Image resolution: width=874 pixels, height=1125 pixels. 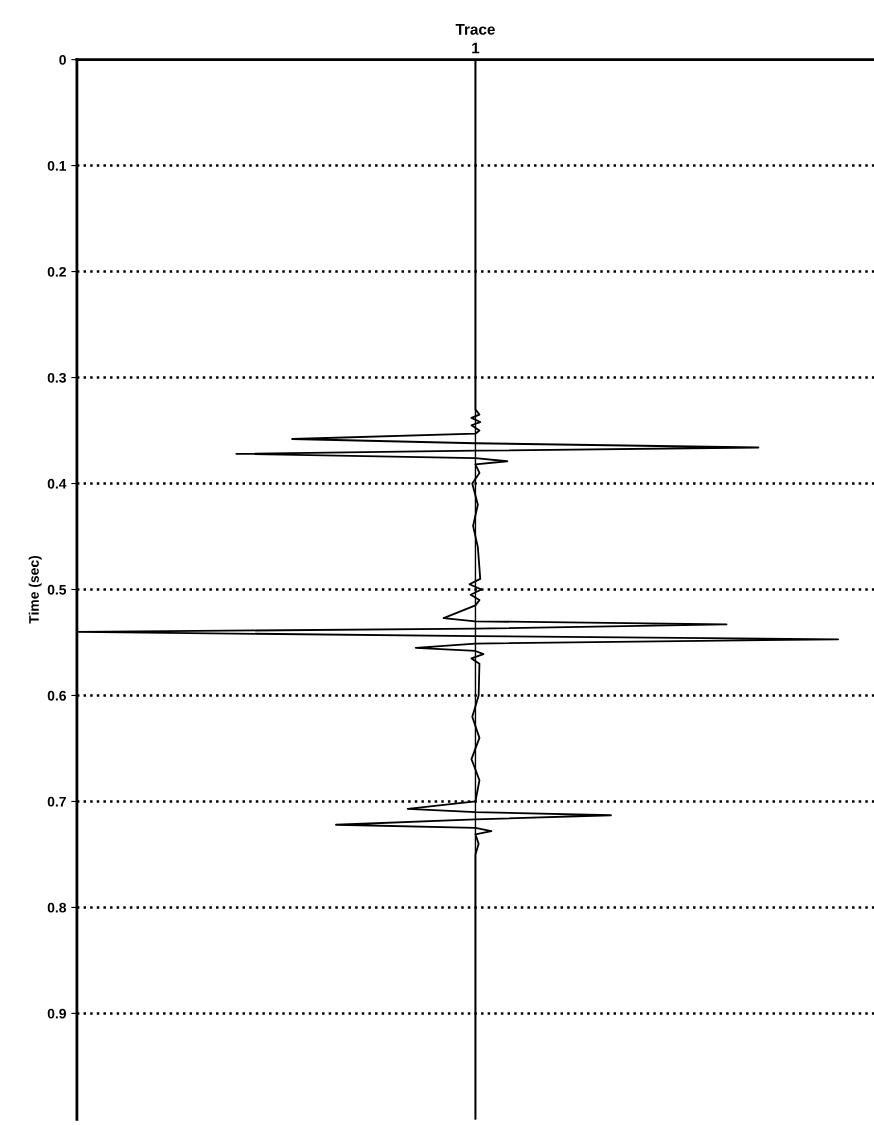 What do you see at coordinates (476, 48) in the screenshot?
I see `series-label: 1` at bounding box center [476, 48].